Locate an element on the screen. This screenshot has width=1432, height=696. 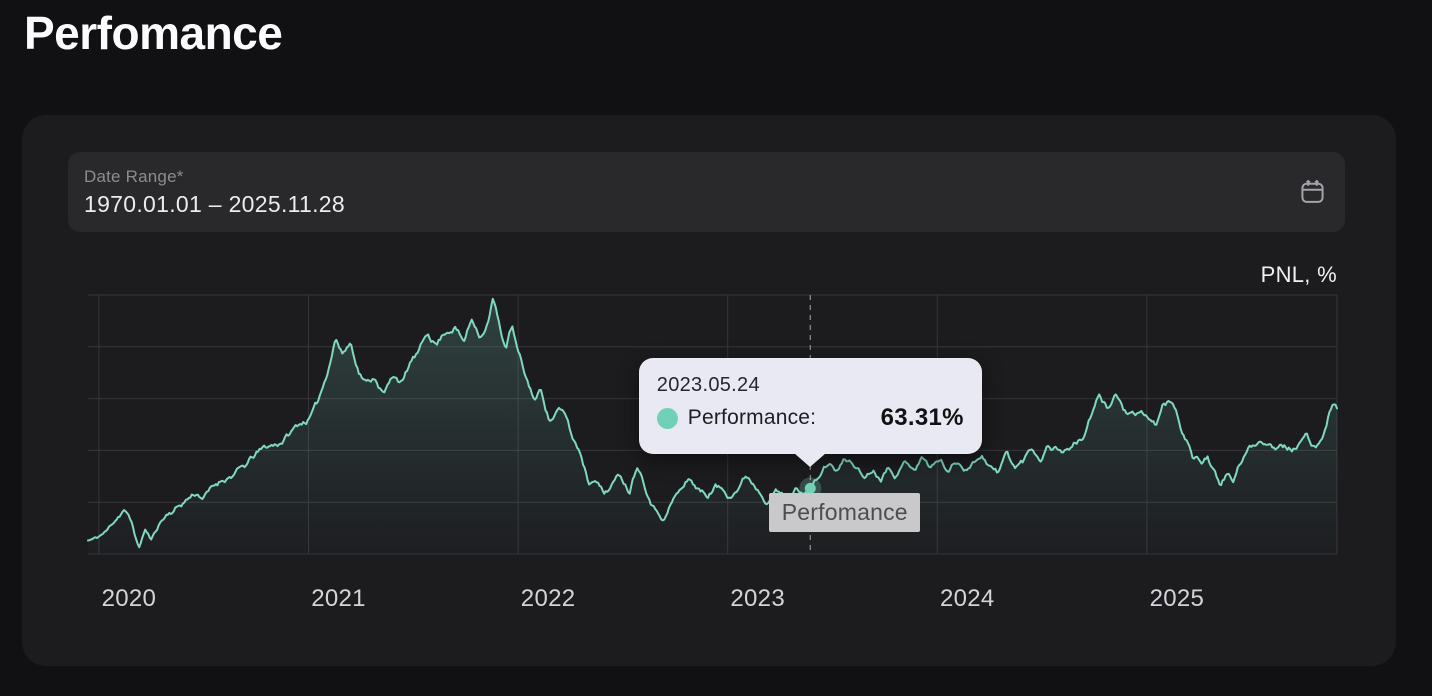
tooltip-row: Performance: 63.31% is located at coordinates (810, 418).